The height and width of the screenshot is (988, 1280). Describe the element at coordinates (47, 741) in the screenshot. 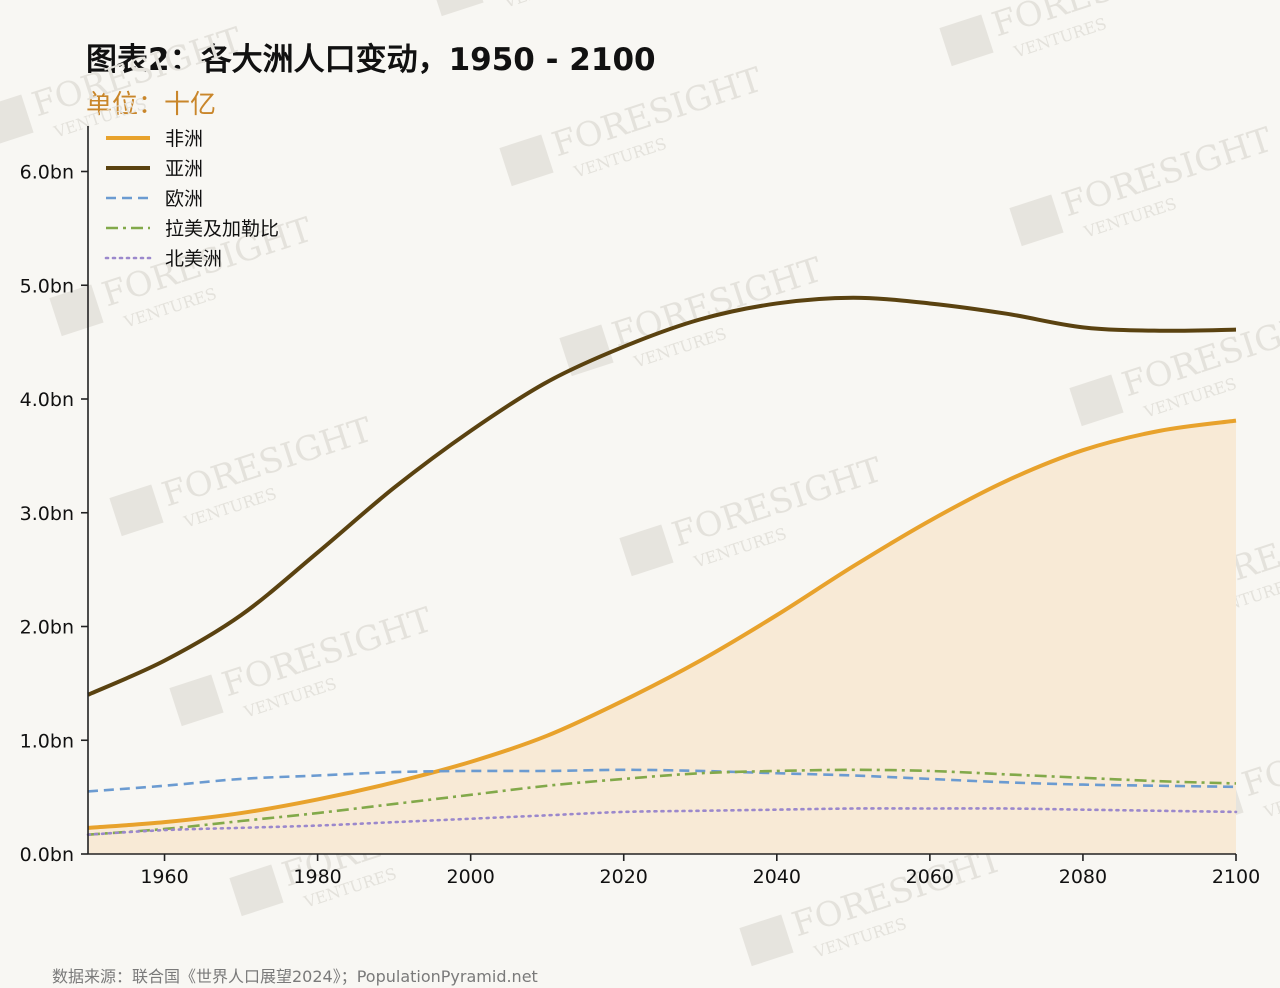

I see `y-tick-label: 1.0bn` at that location.